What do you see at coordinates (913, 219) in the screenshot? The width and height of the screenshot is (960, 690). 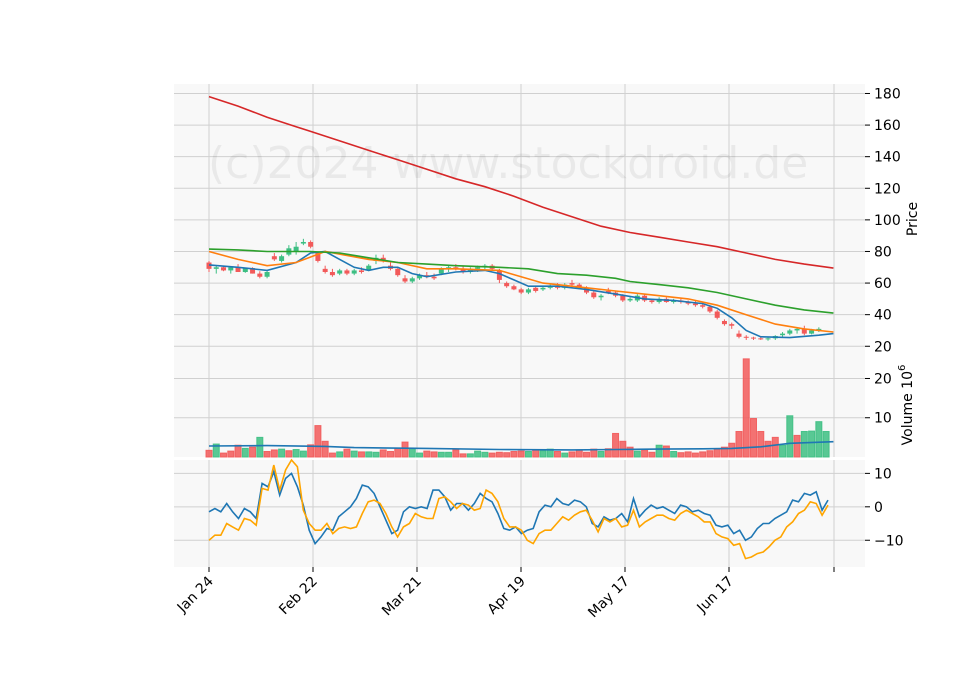 I see `price-axis-label: Price` at bounding box center [913, 219].